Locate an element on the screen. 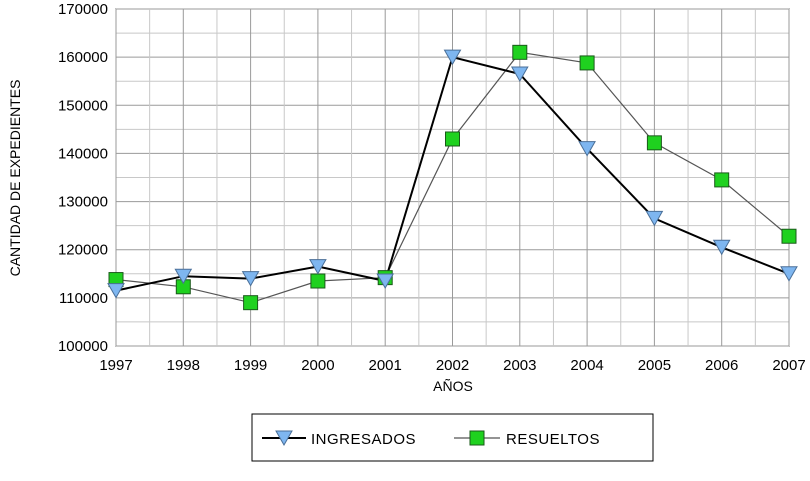  x-tick-label: 2007 is located at coordinates (788, 365).